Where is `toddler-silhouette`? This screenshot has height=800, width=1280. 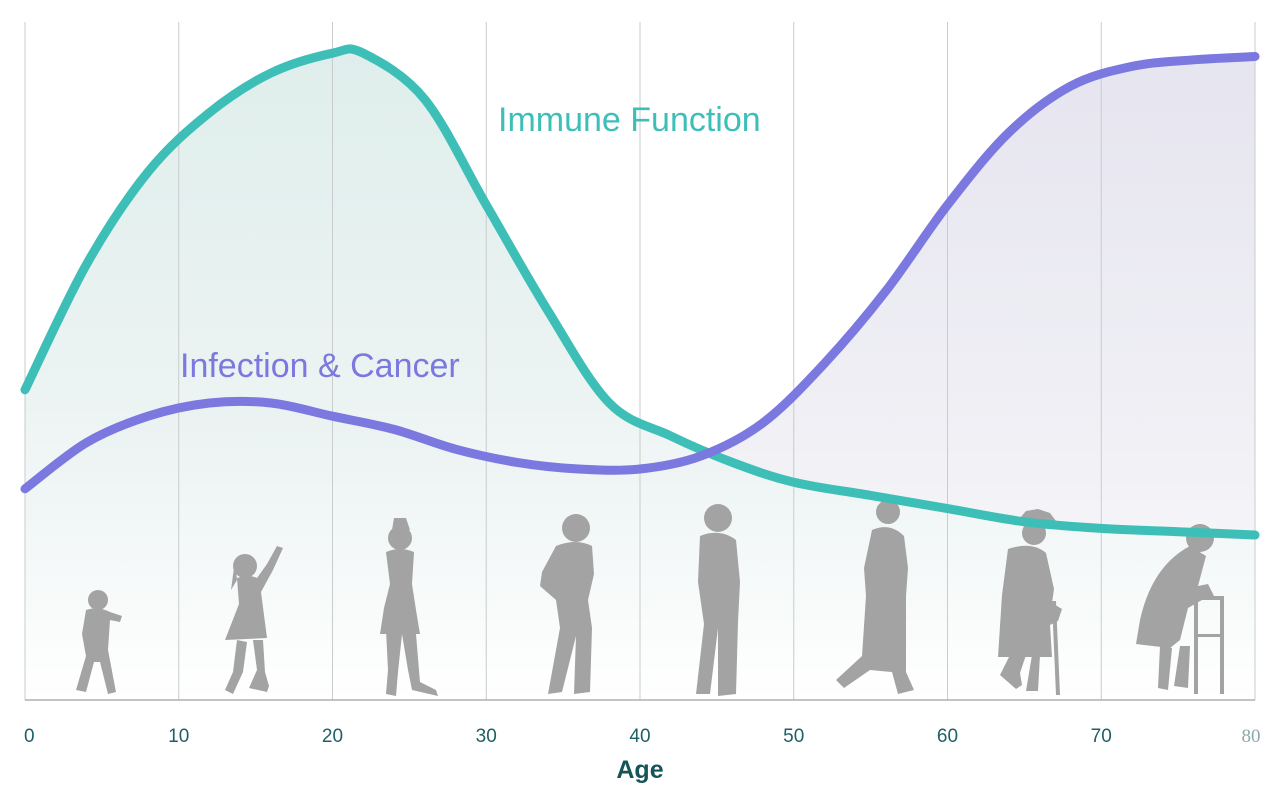
toddler-silhouette is located at coordinates (99, 642).